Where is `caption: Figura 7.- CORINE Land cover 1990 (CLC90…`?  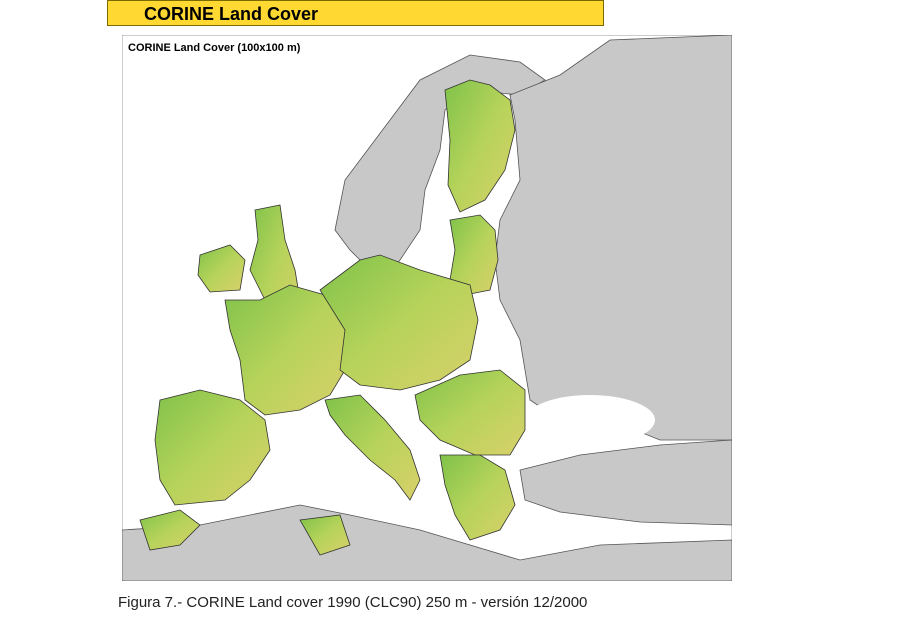
caption: Figura 7.- CORINE Land cover 1990 (CLC90… is located at coordinates (353, 602).